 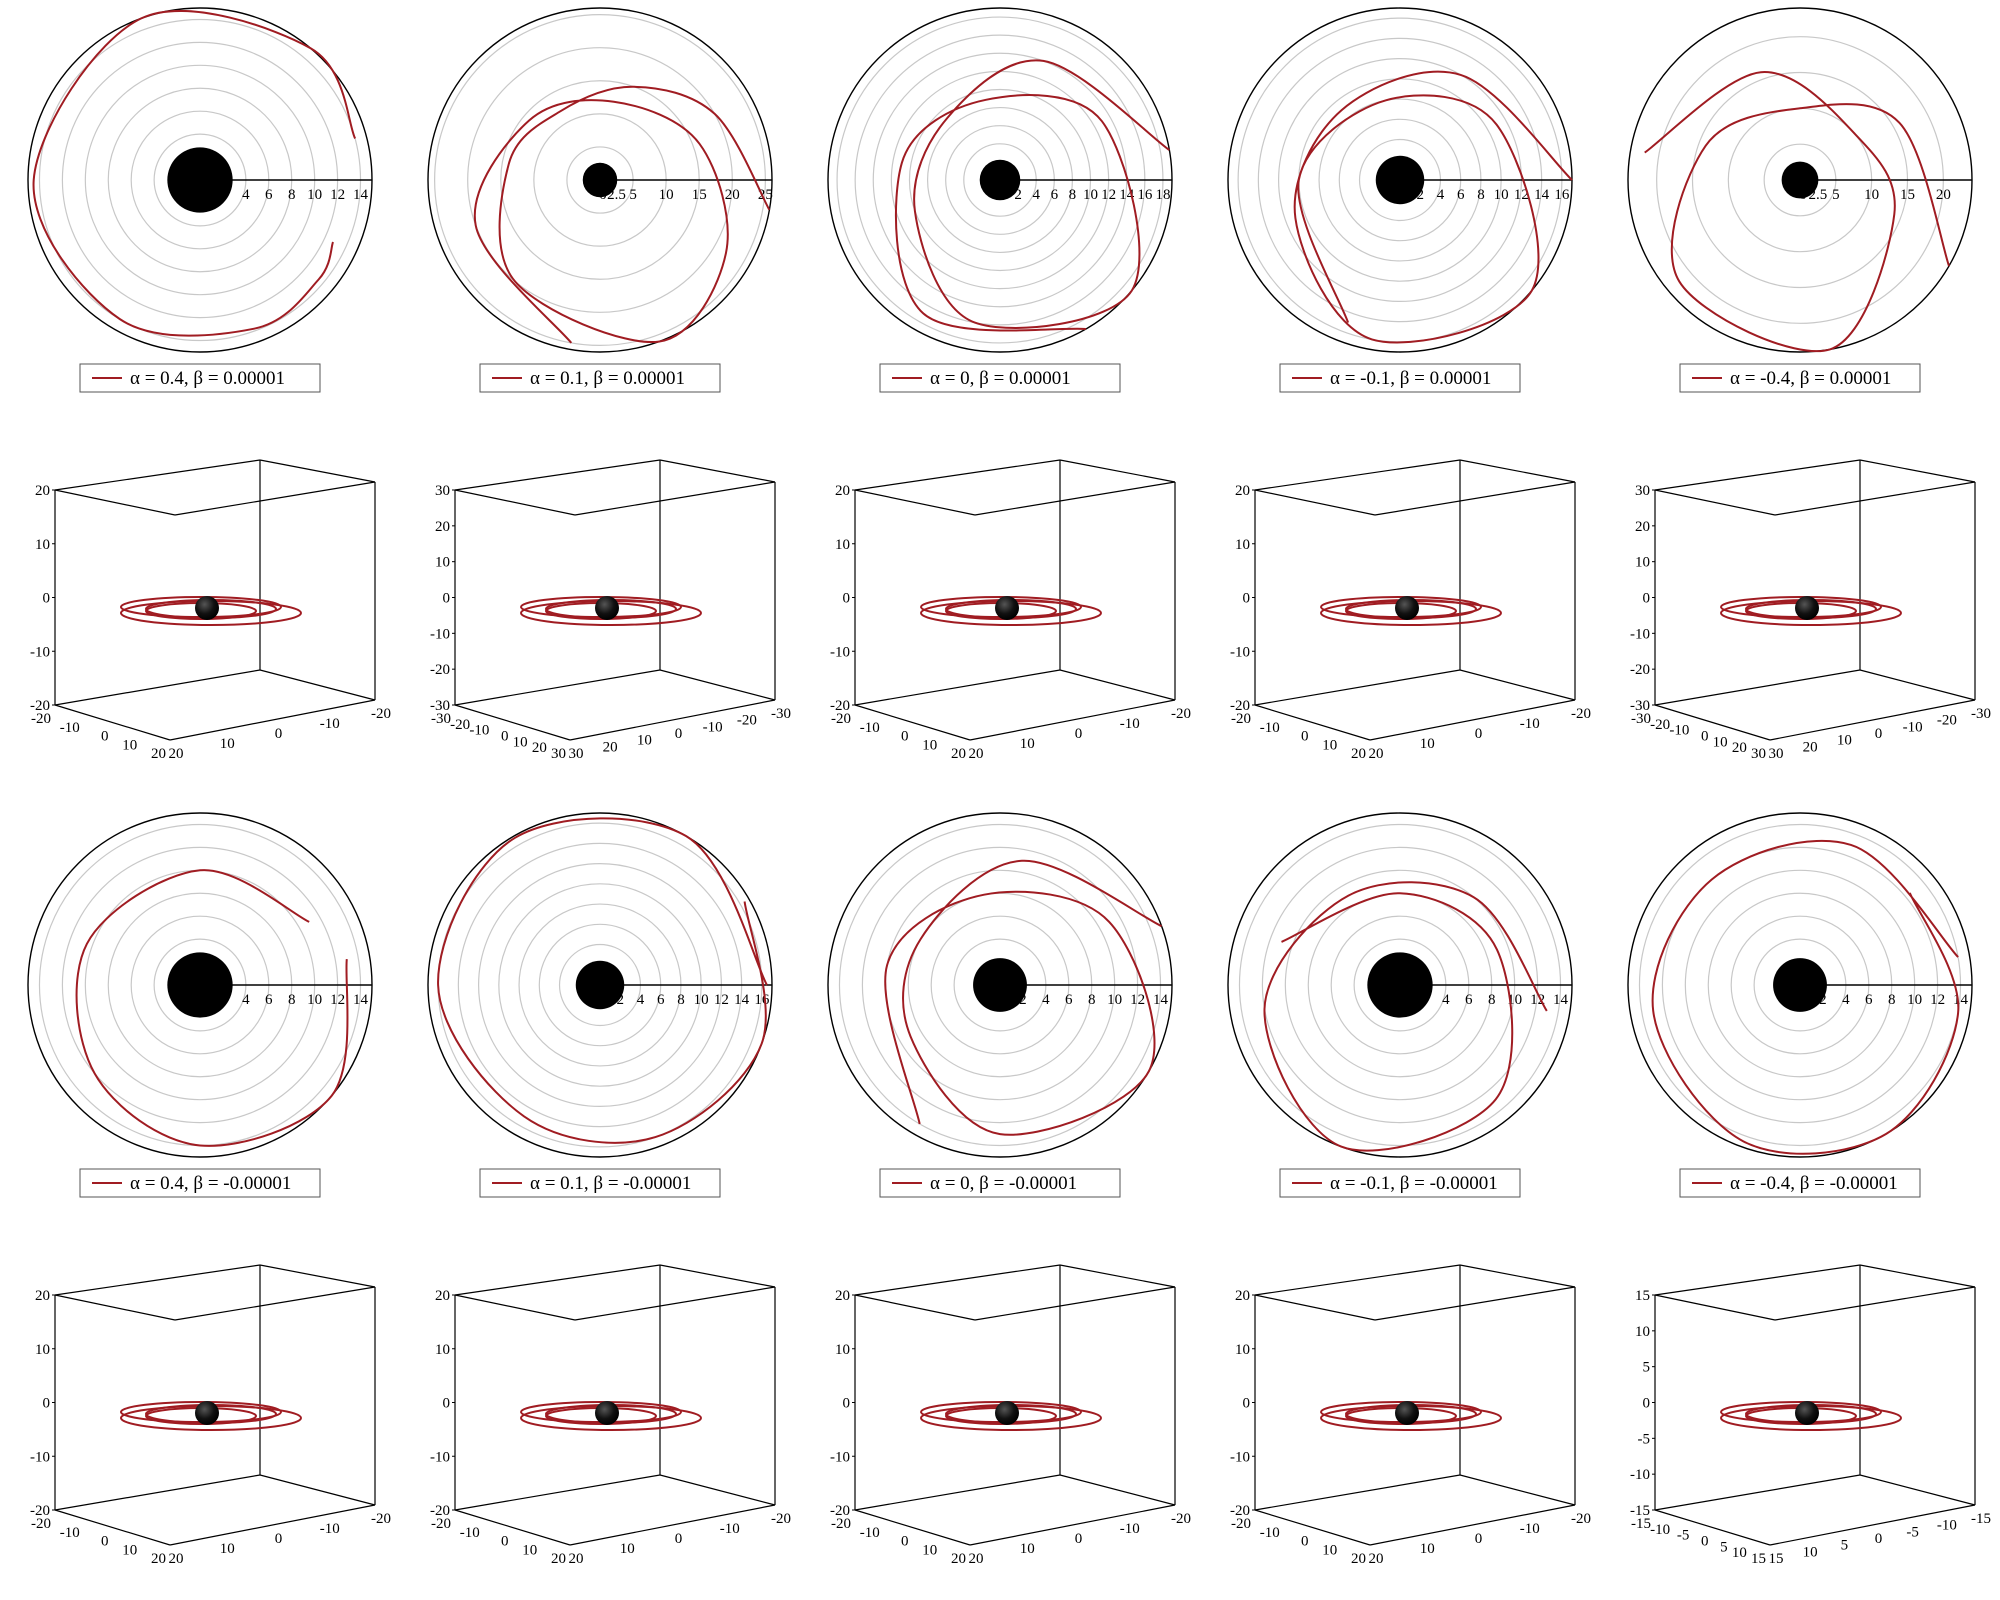 What do you see at coordinates (1907, 195) in the screenshot?
I see `polar-tick-label: 15` at bounding box center [1907, 195].